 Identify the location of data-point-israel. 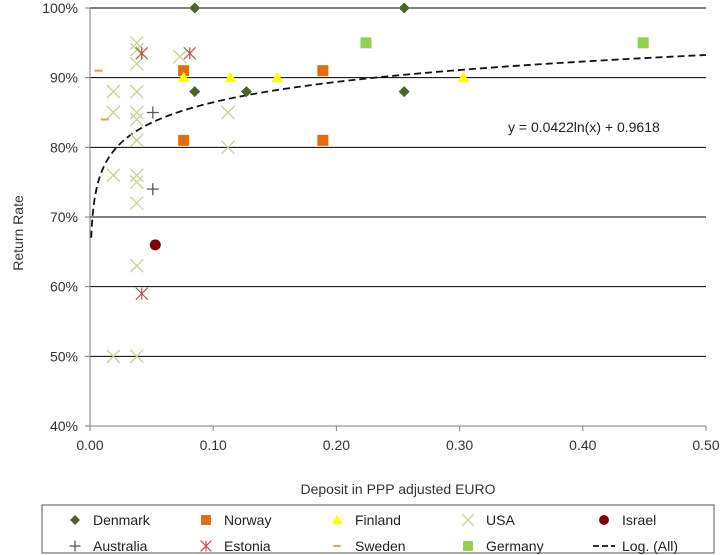
(155, 245).